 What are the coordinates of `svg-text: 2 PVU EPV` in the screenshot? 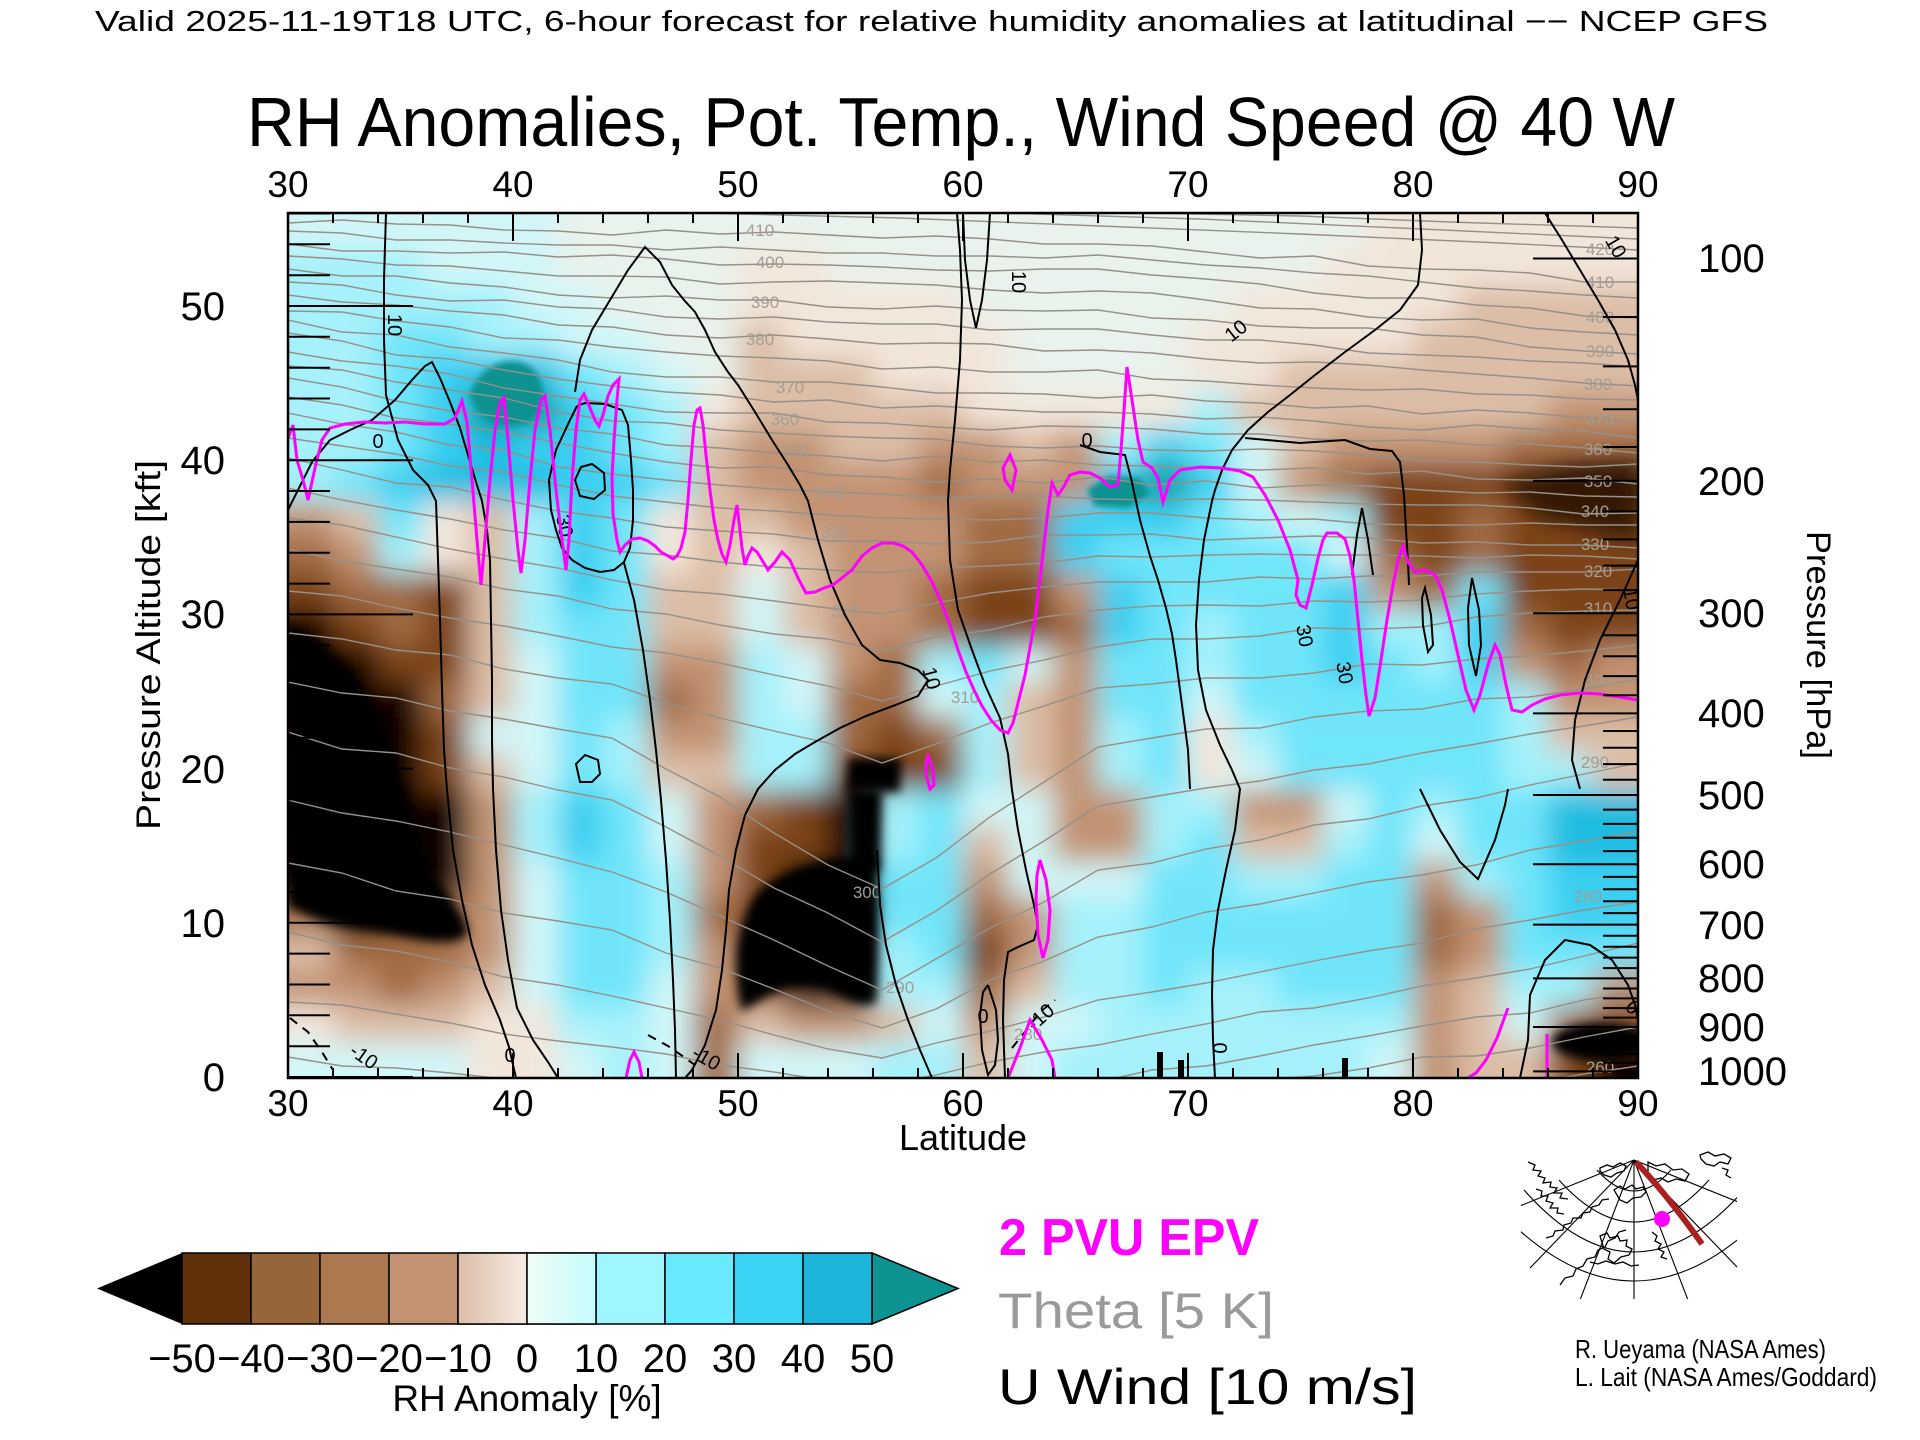 It's located at (1129, 1238).